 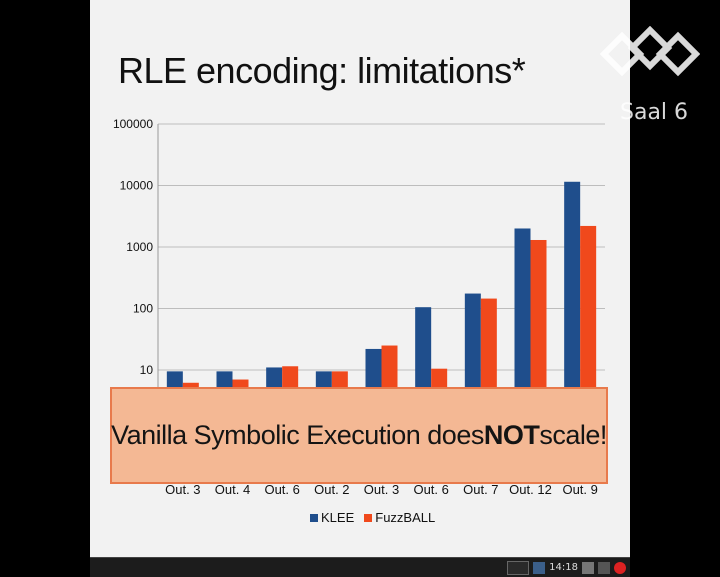 What do you see at coordinates (620, 567) in the screenshot?
I see `power-icon` at bounding box center [620, 567].